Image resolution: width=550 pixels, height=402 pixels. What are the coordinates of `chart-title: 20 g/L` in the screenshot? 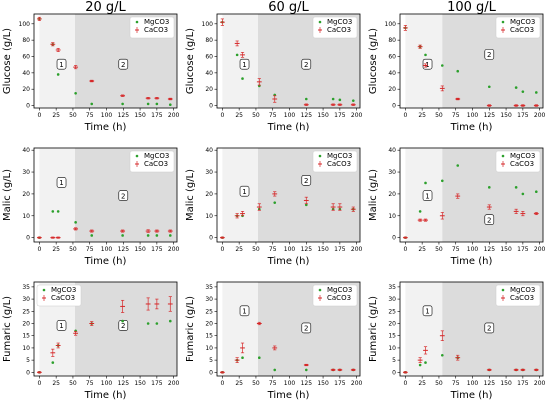 It's located at (105, 7).